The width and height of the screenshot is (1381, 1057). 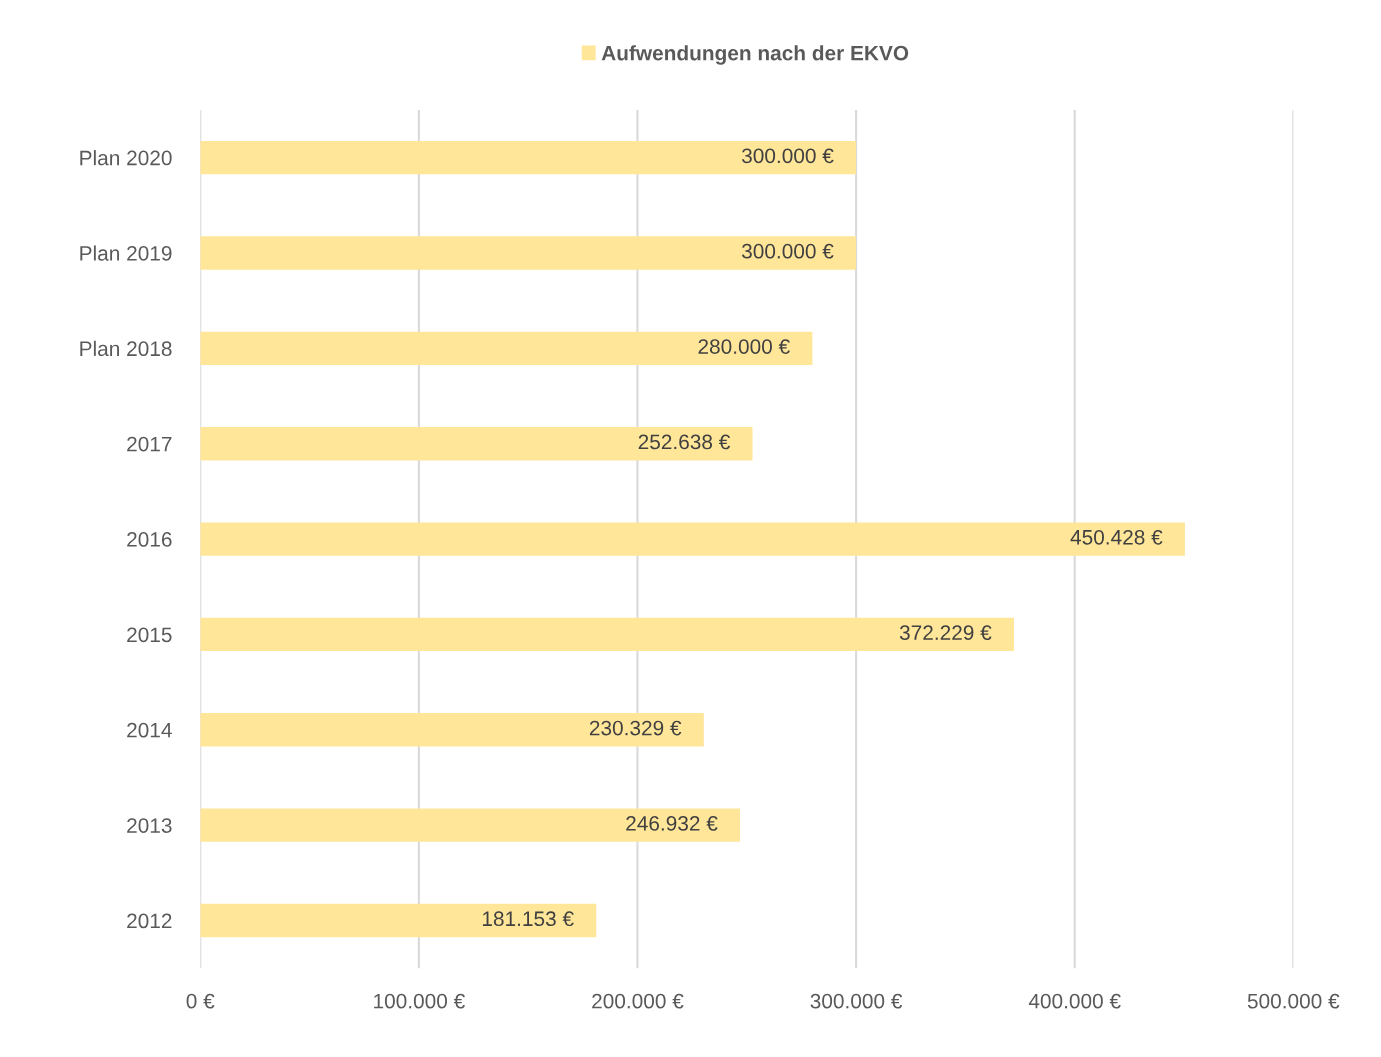 I want to click on y-tick-label: 2014, so click(x=149, y=730).